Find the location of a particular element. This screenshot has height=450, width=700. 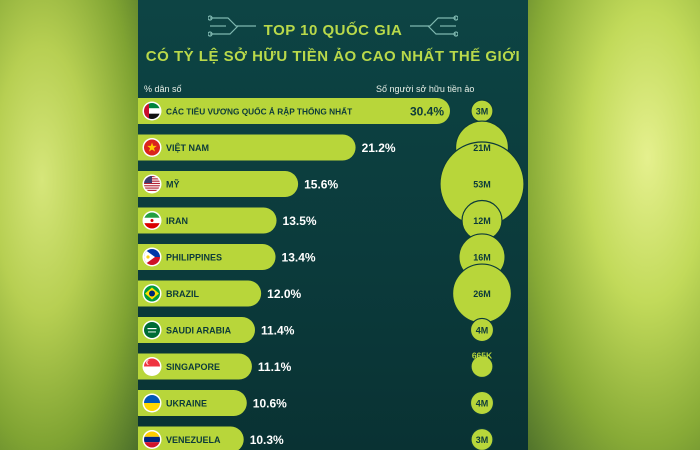

bar-row: VENEZUELA 10.3% is located at coordinates (211, 438).